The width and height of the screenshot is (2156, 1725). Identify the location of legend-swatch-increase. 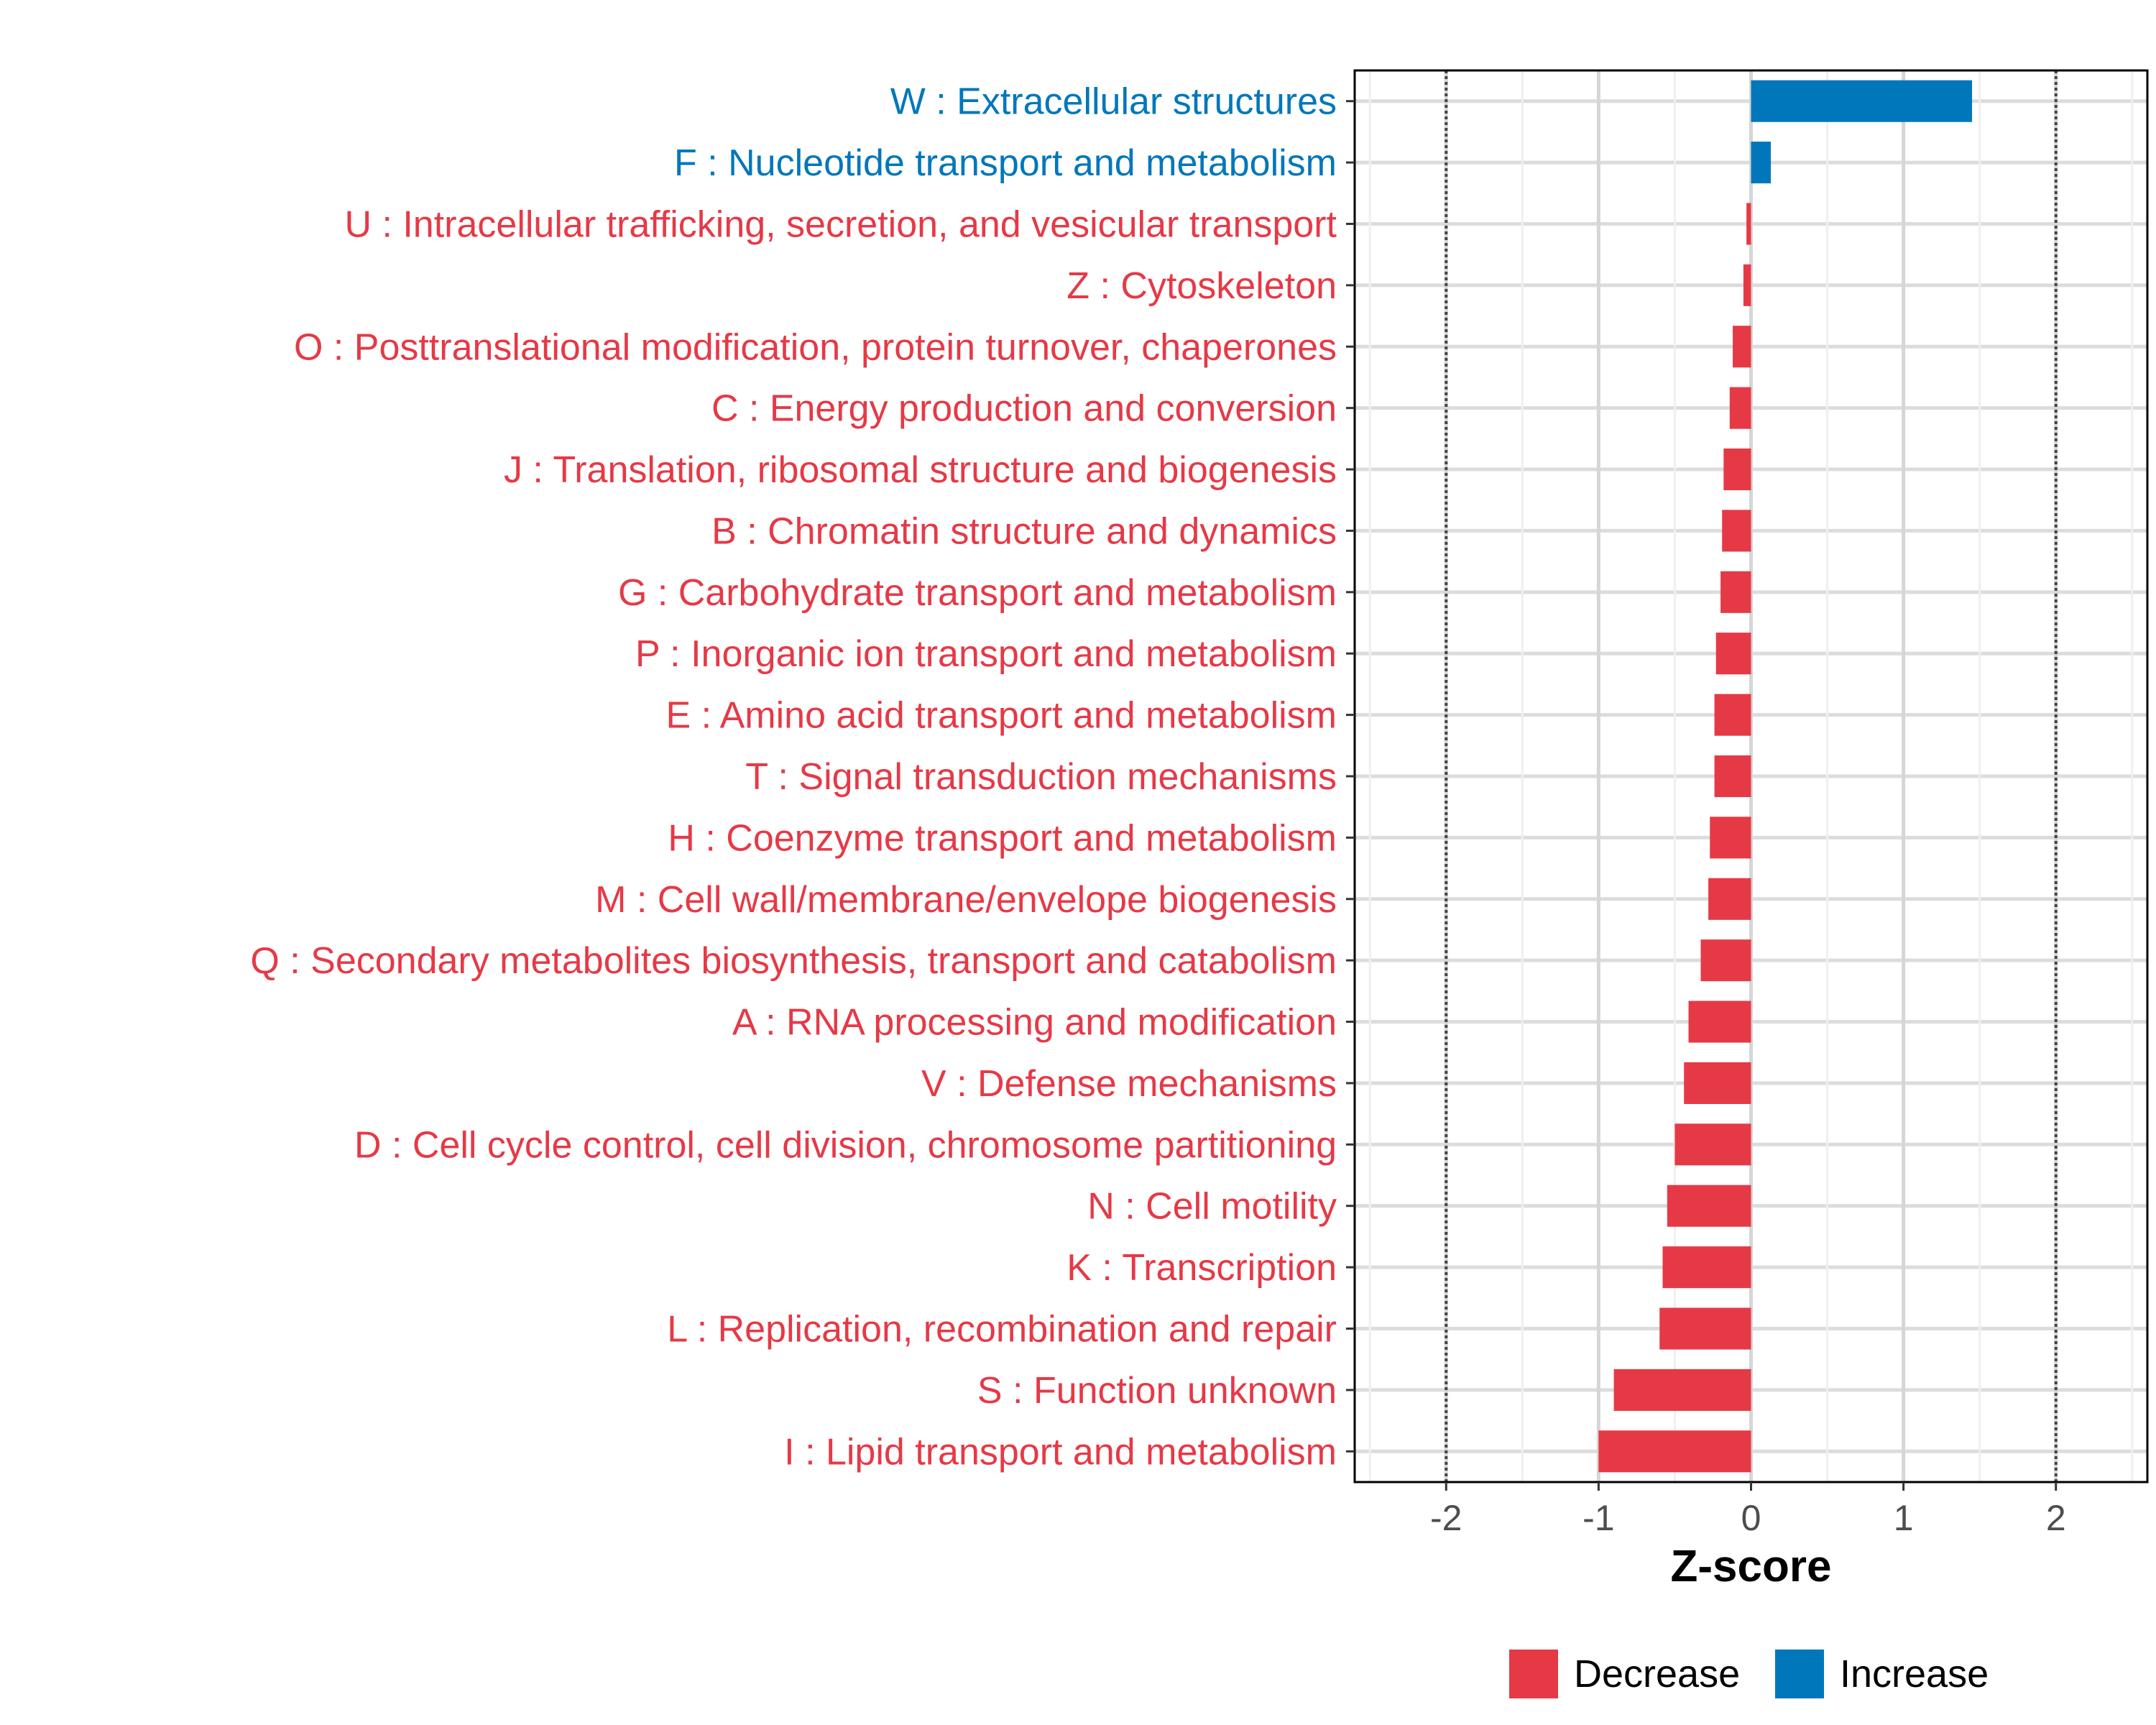
(1799, 1674).